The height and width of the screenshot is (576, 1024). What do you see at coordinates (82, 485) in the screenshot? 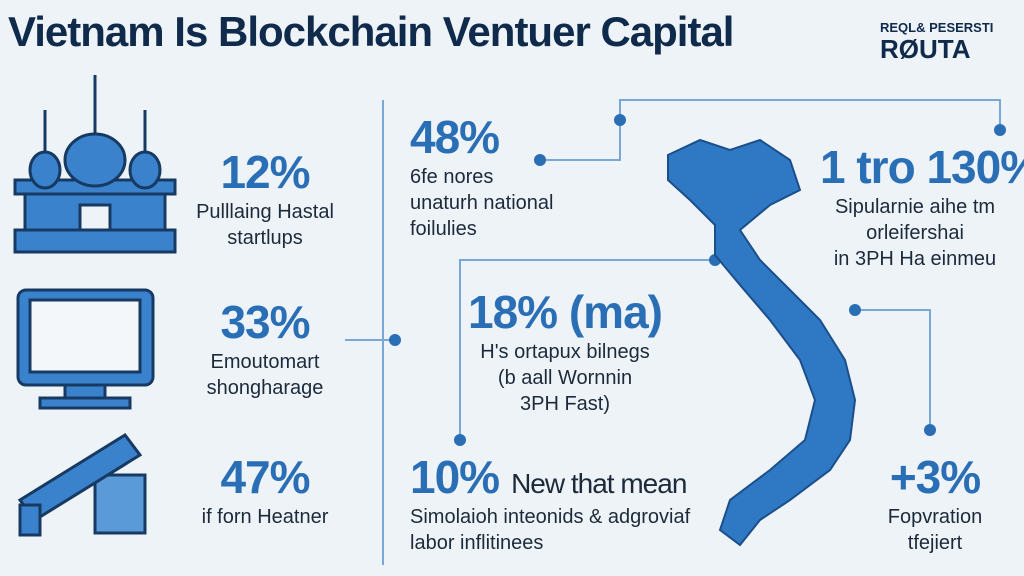
I see `hammer-icon` at bounding box center [82, 485].